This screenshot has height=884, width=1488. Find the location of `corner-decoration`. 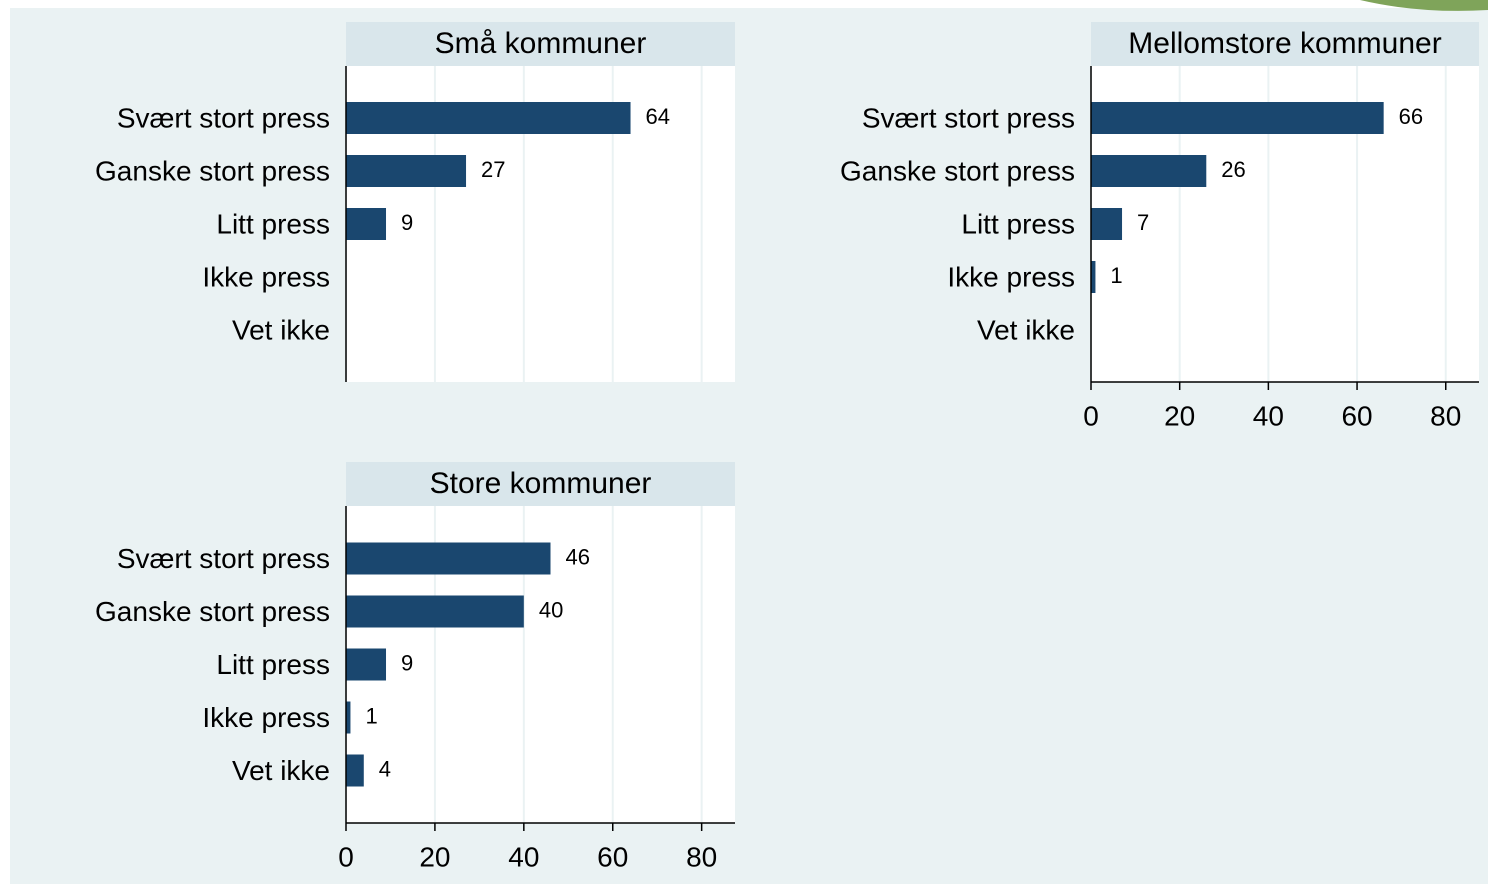

corner-decoration is located at coordinates (1424, 5).